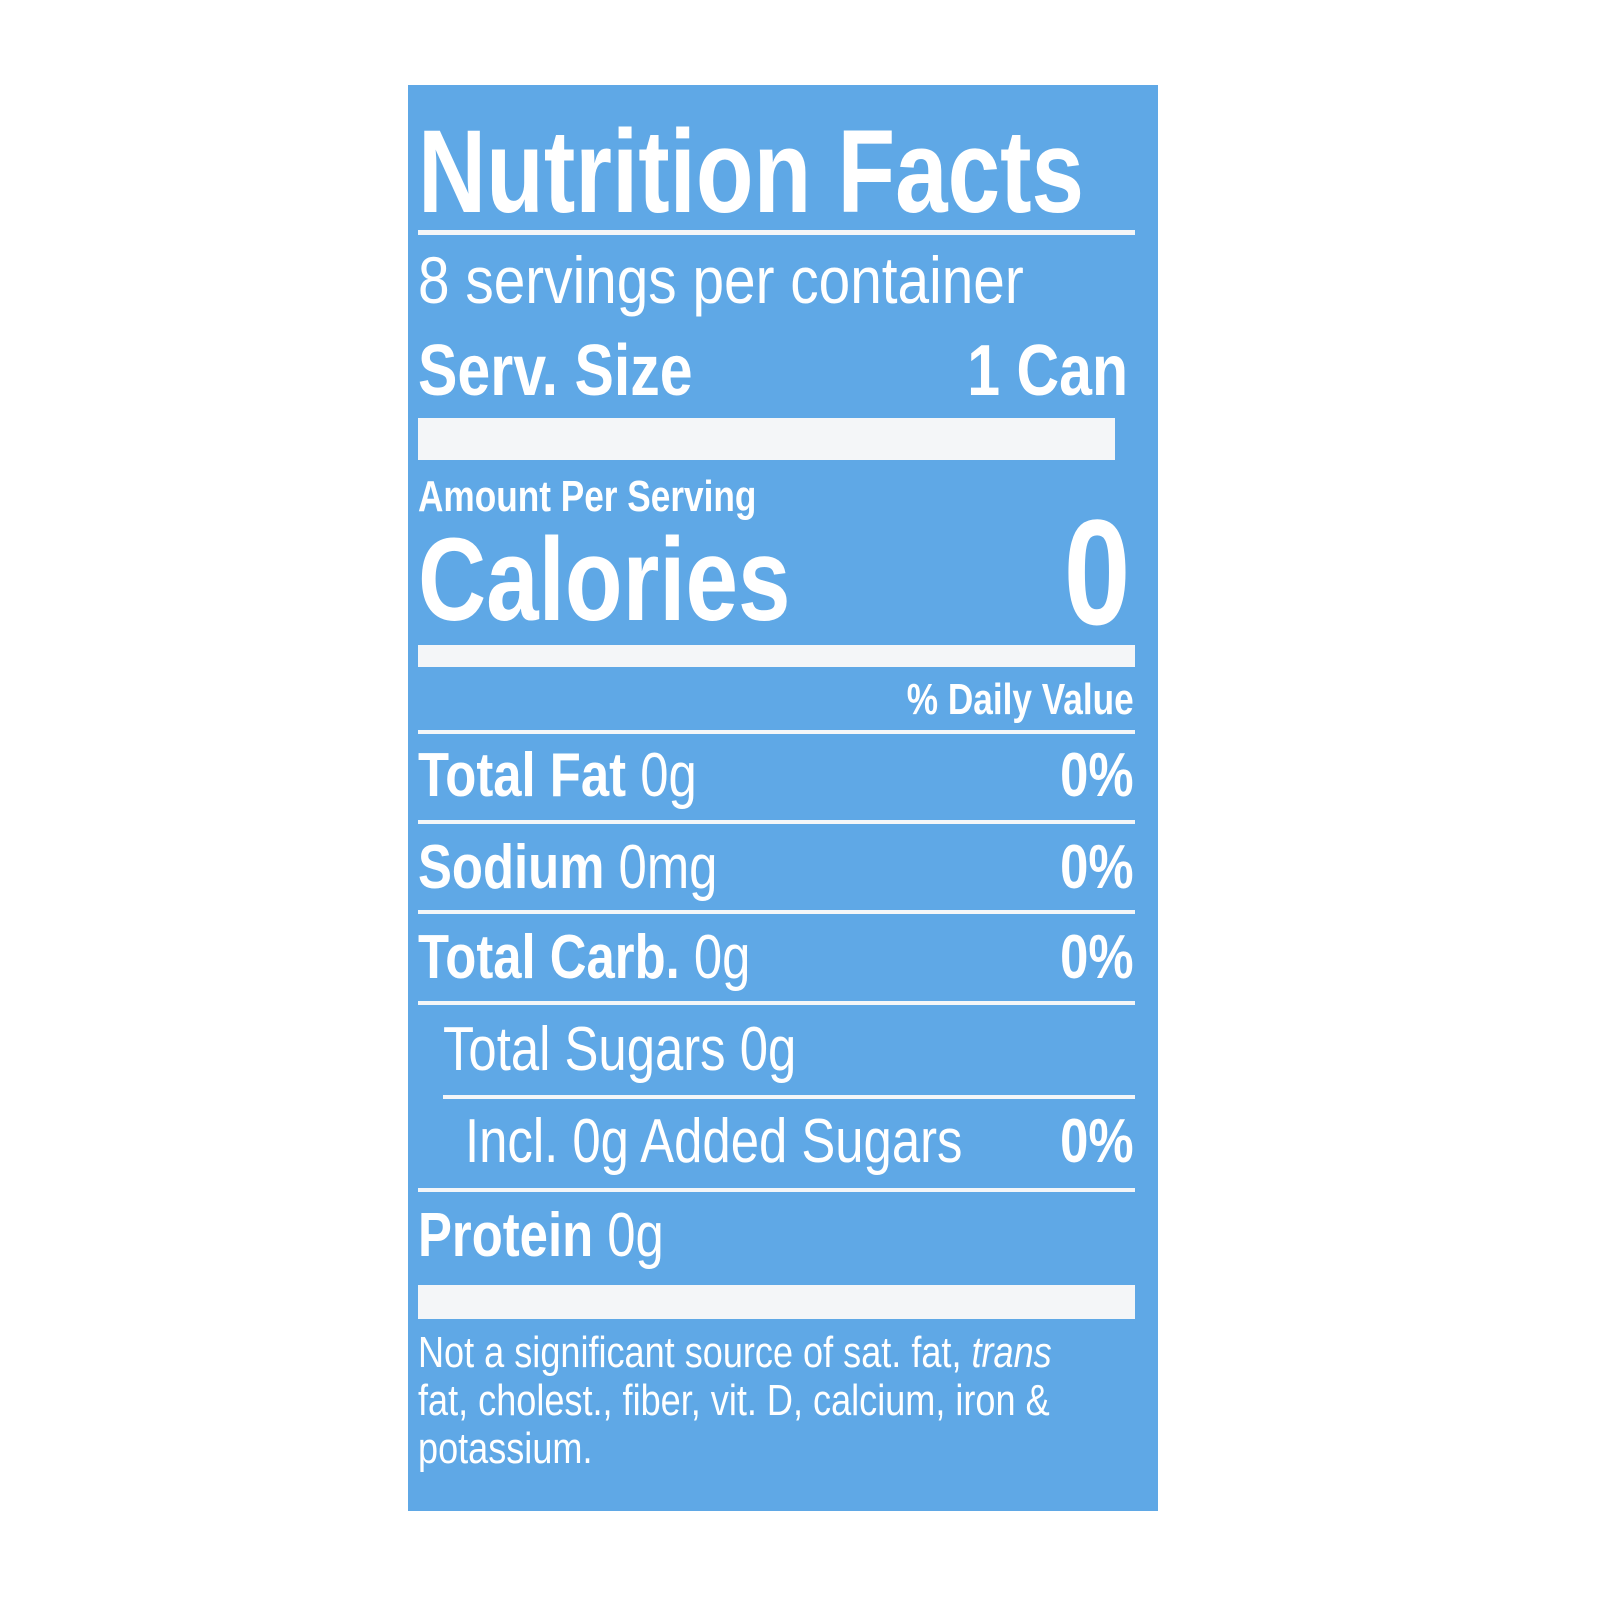  Describe the element at coordinates (506, 1235) in the screenshot. I see `nutrient-label: Protein` at that location.